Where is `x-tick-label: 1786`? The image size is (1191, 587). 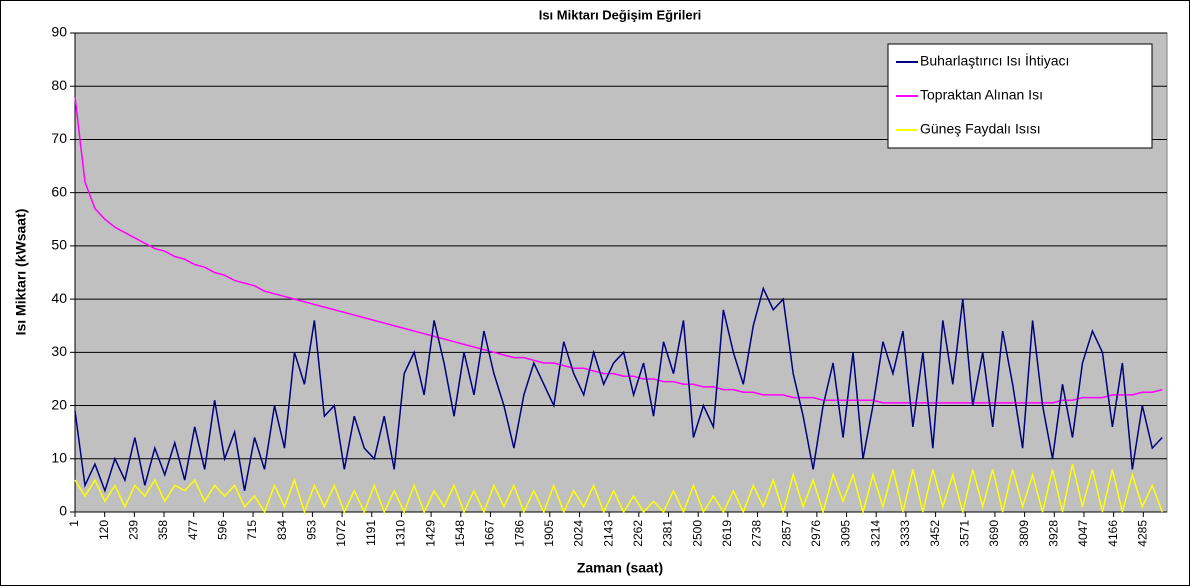
x-tick-label: 1786 is located at coordinates (519, 533).